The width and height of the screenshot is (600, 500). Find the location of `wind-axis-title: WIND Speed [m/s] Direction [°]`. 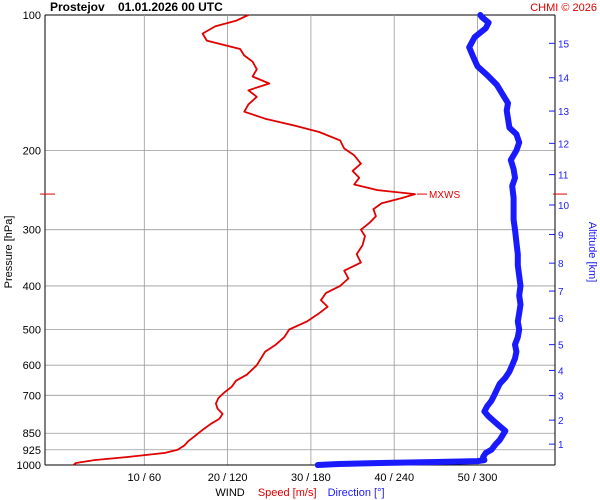

wind-axis-title: WIND Speed [m/s] Direction [°] is located at coordinates (299, 493).